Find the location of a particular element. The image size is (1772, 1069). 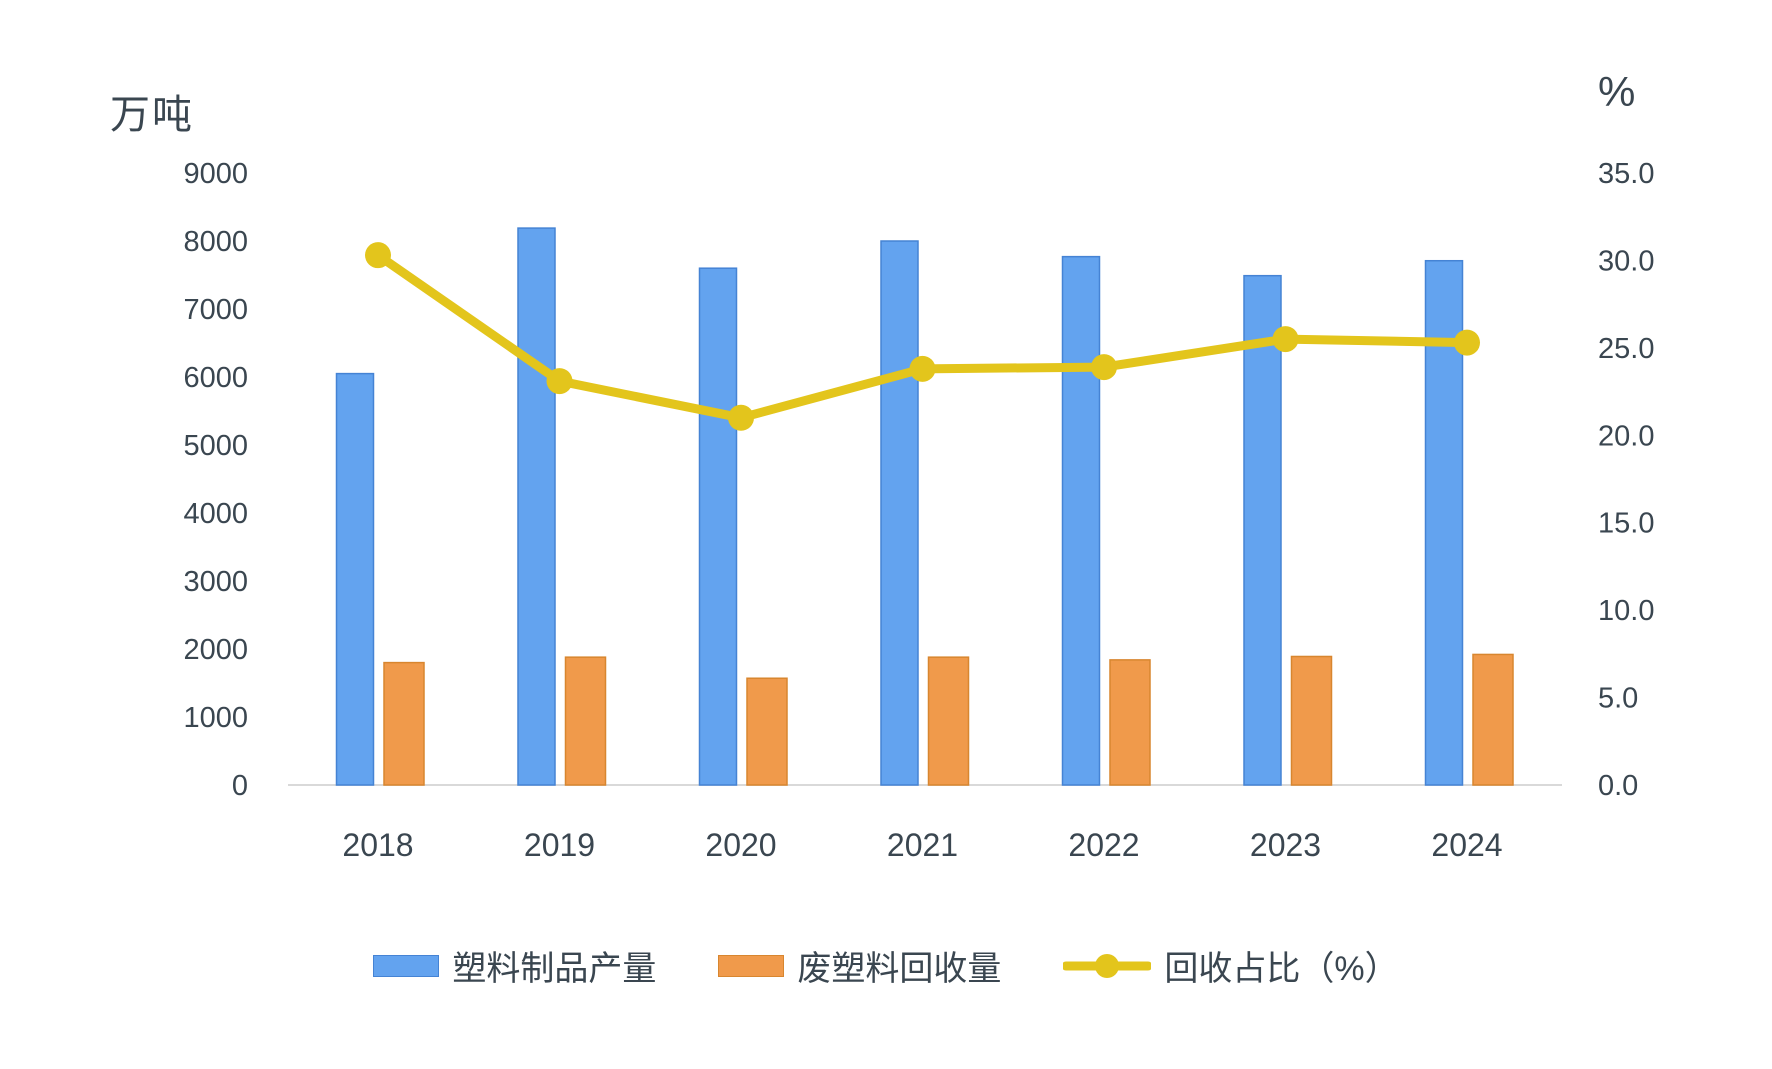

production-bar-swatch is located at coordinates (406, 965).